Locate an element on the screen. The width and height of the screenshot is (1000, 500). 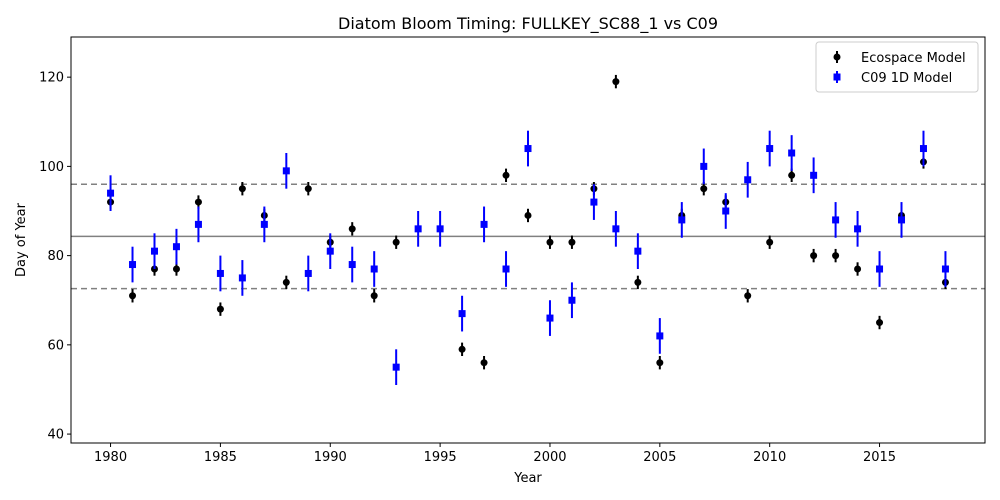
y-tick-label: 40 is located at coordinates (55, 435).